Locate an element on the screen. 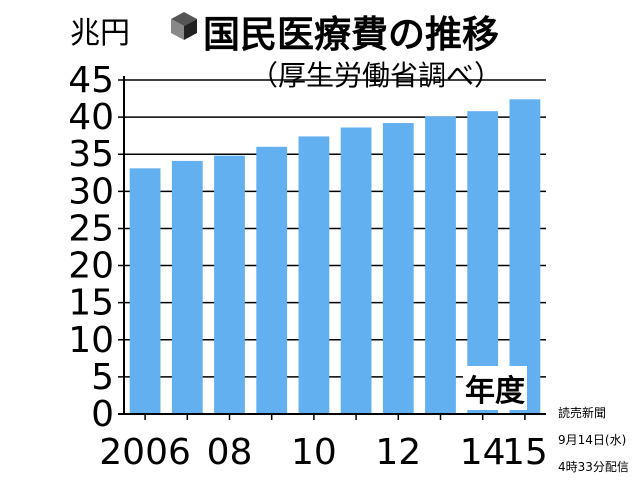  x-tick-label: 10 is located at coordinates (314, 452).